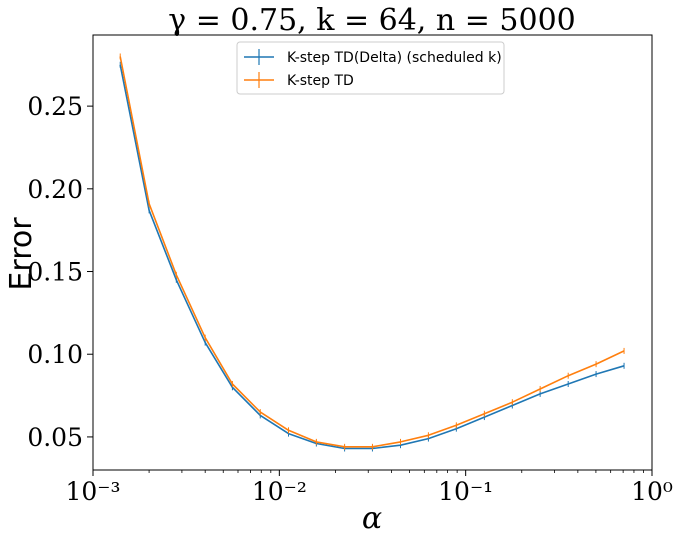 This screenshot has height=541, width=674. I want to click on x-tick-label: 10⁻², so click(279, 491).